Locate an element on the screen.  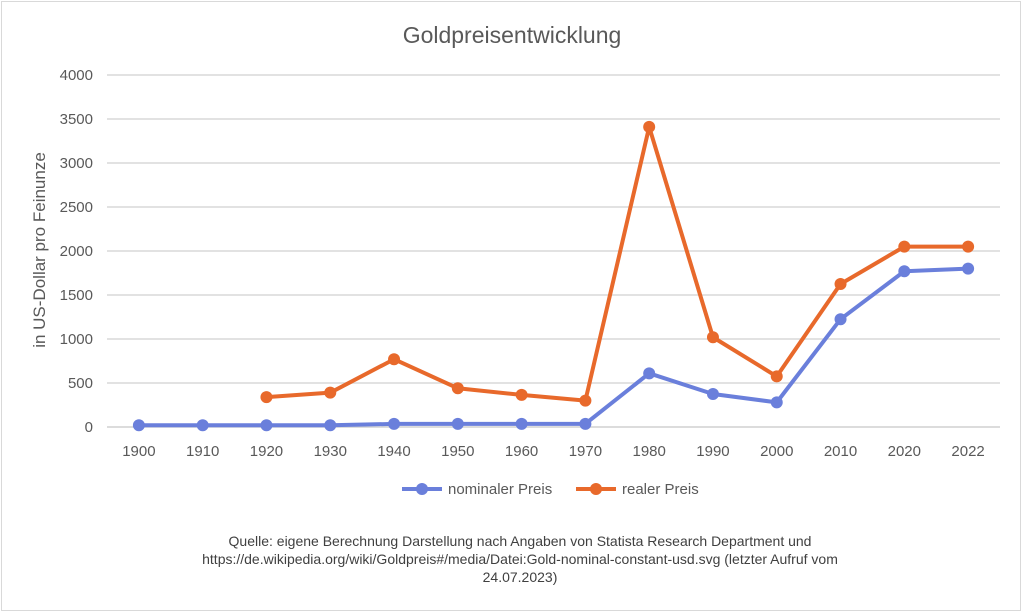
chart-title: Goldpreisentwicklung is located at coordinates (512, 35).